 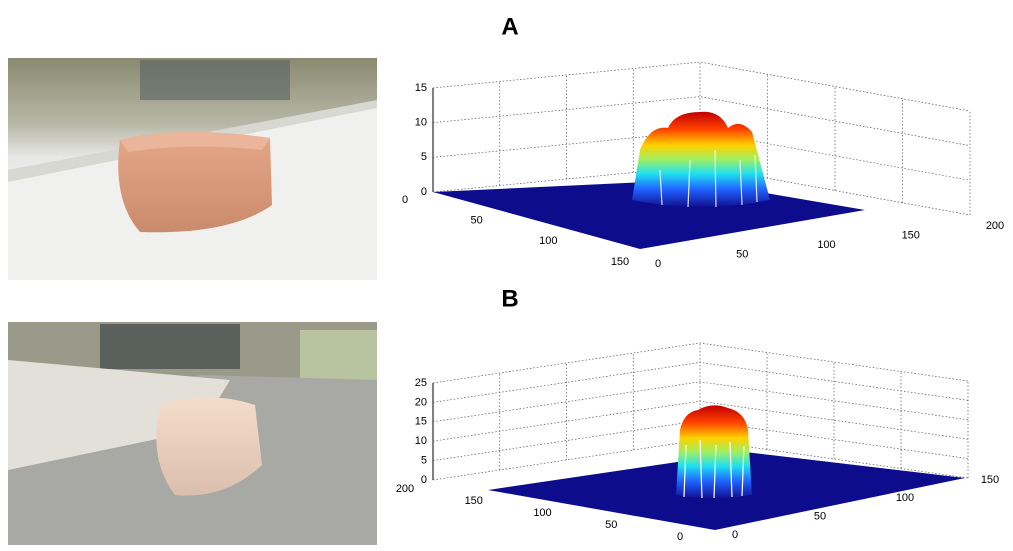 What do you see at coordinates (405, 489) in the screenshot?
I see `x-tick-label: 200` at bounding box center [405, 489].